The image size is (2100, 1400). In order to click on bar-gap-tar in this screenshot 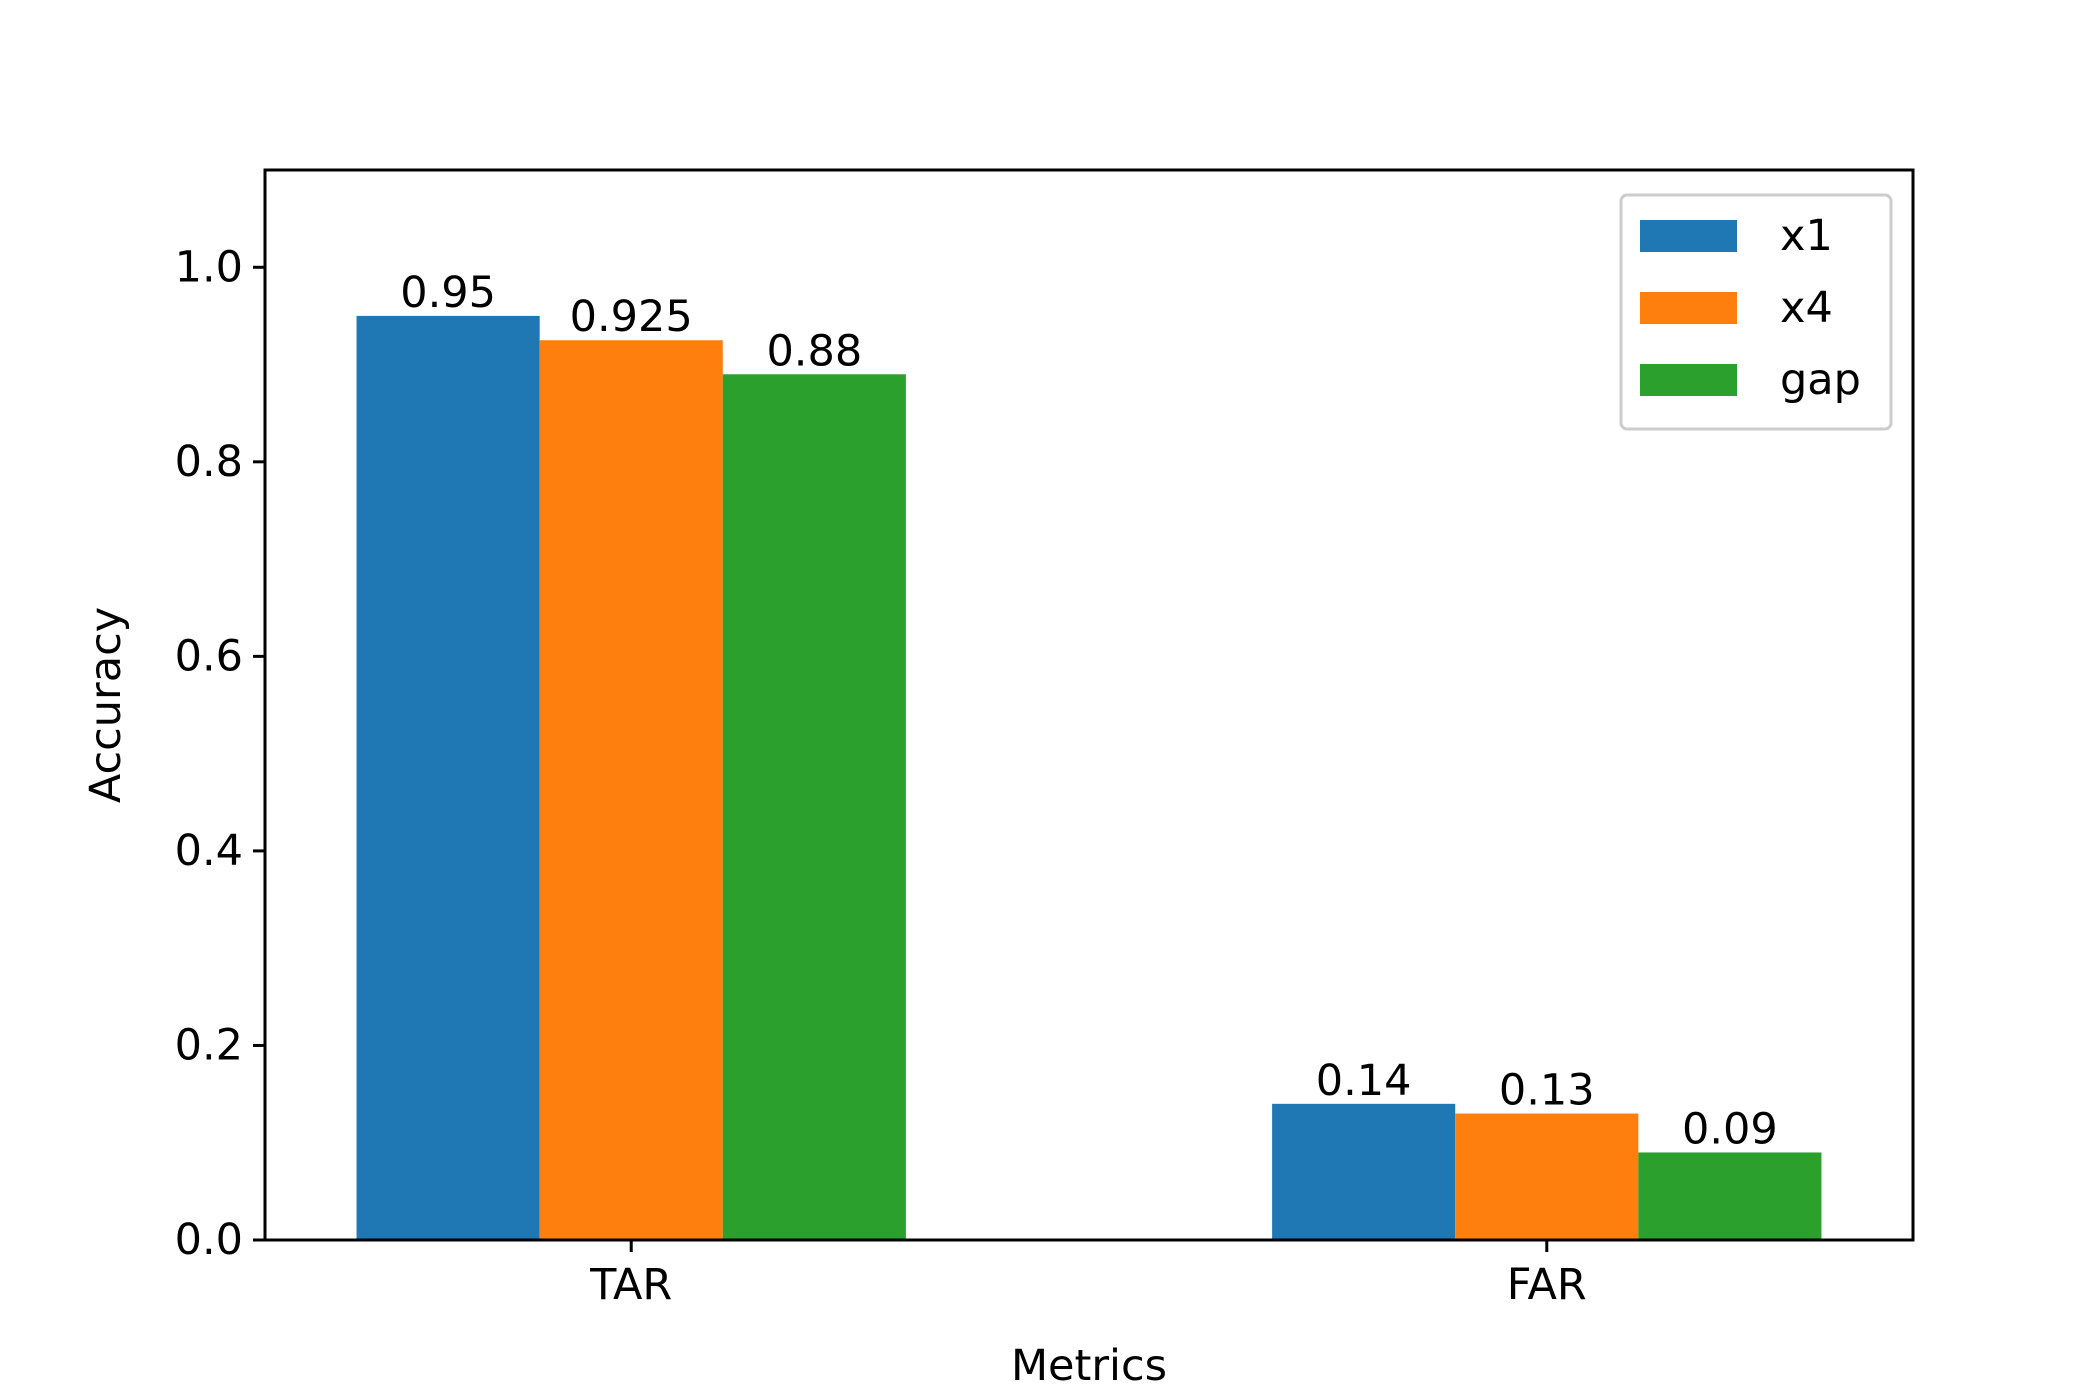, I will do `click(814, 807)`.